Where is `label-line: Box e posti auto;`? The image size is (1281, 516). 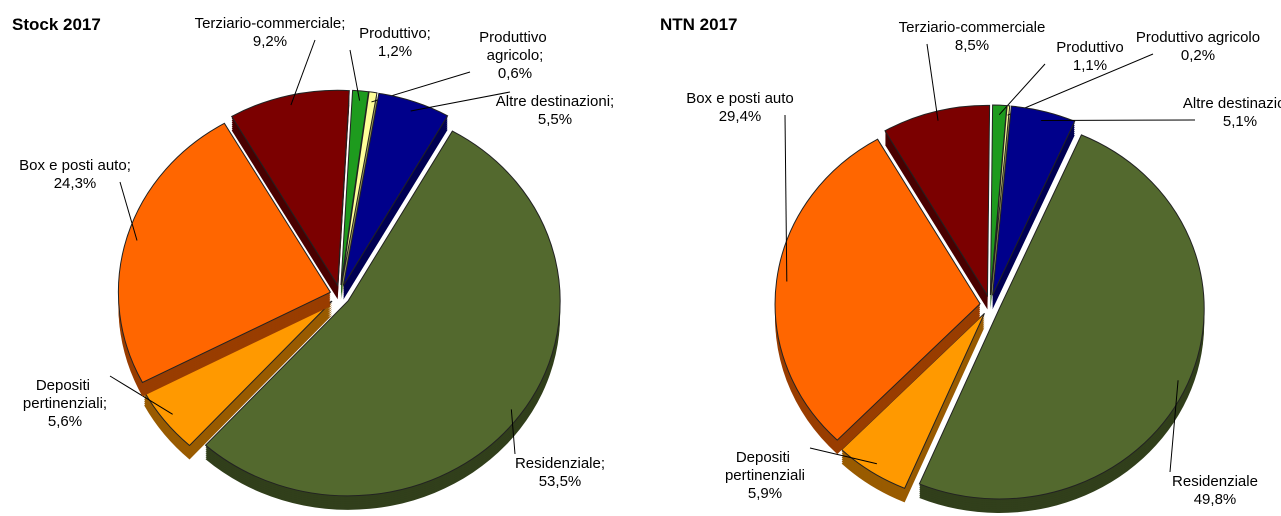
label-line: Box e posti auto; is located at coordinates (75, 165).